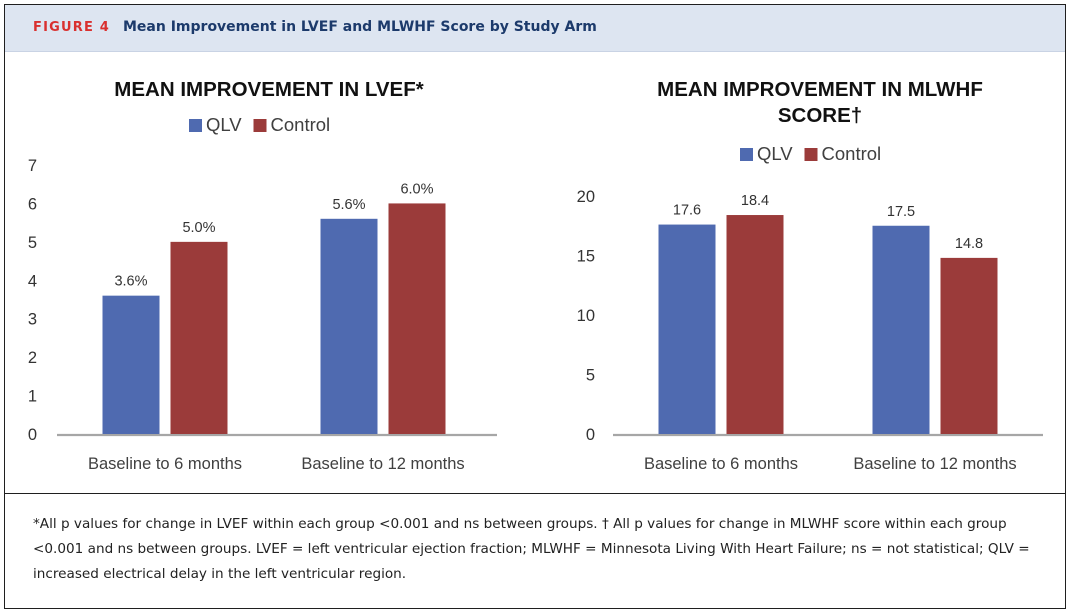 The width and height of the screenshot is (1072, 615). Describe the element at coordinates (382, 464) in the screenshot. I see `lvef-category-label-2: Baseline to 12 months` at that location.